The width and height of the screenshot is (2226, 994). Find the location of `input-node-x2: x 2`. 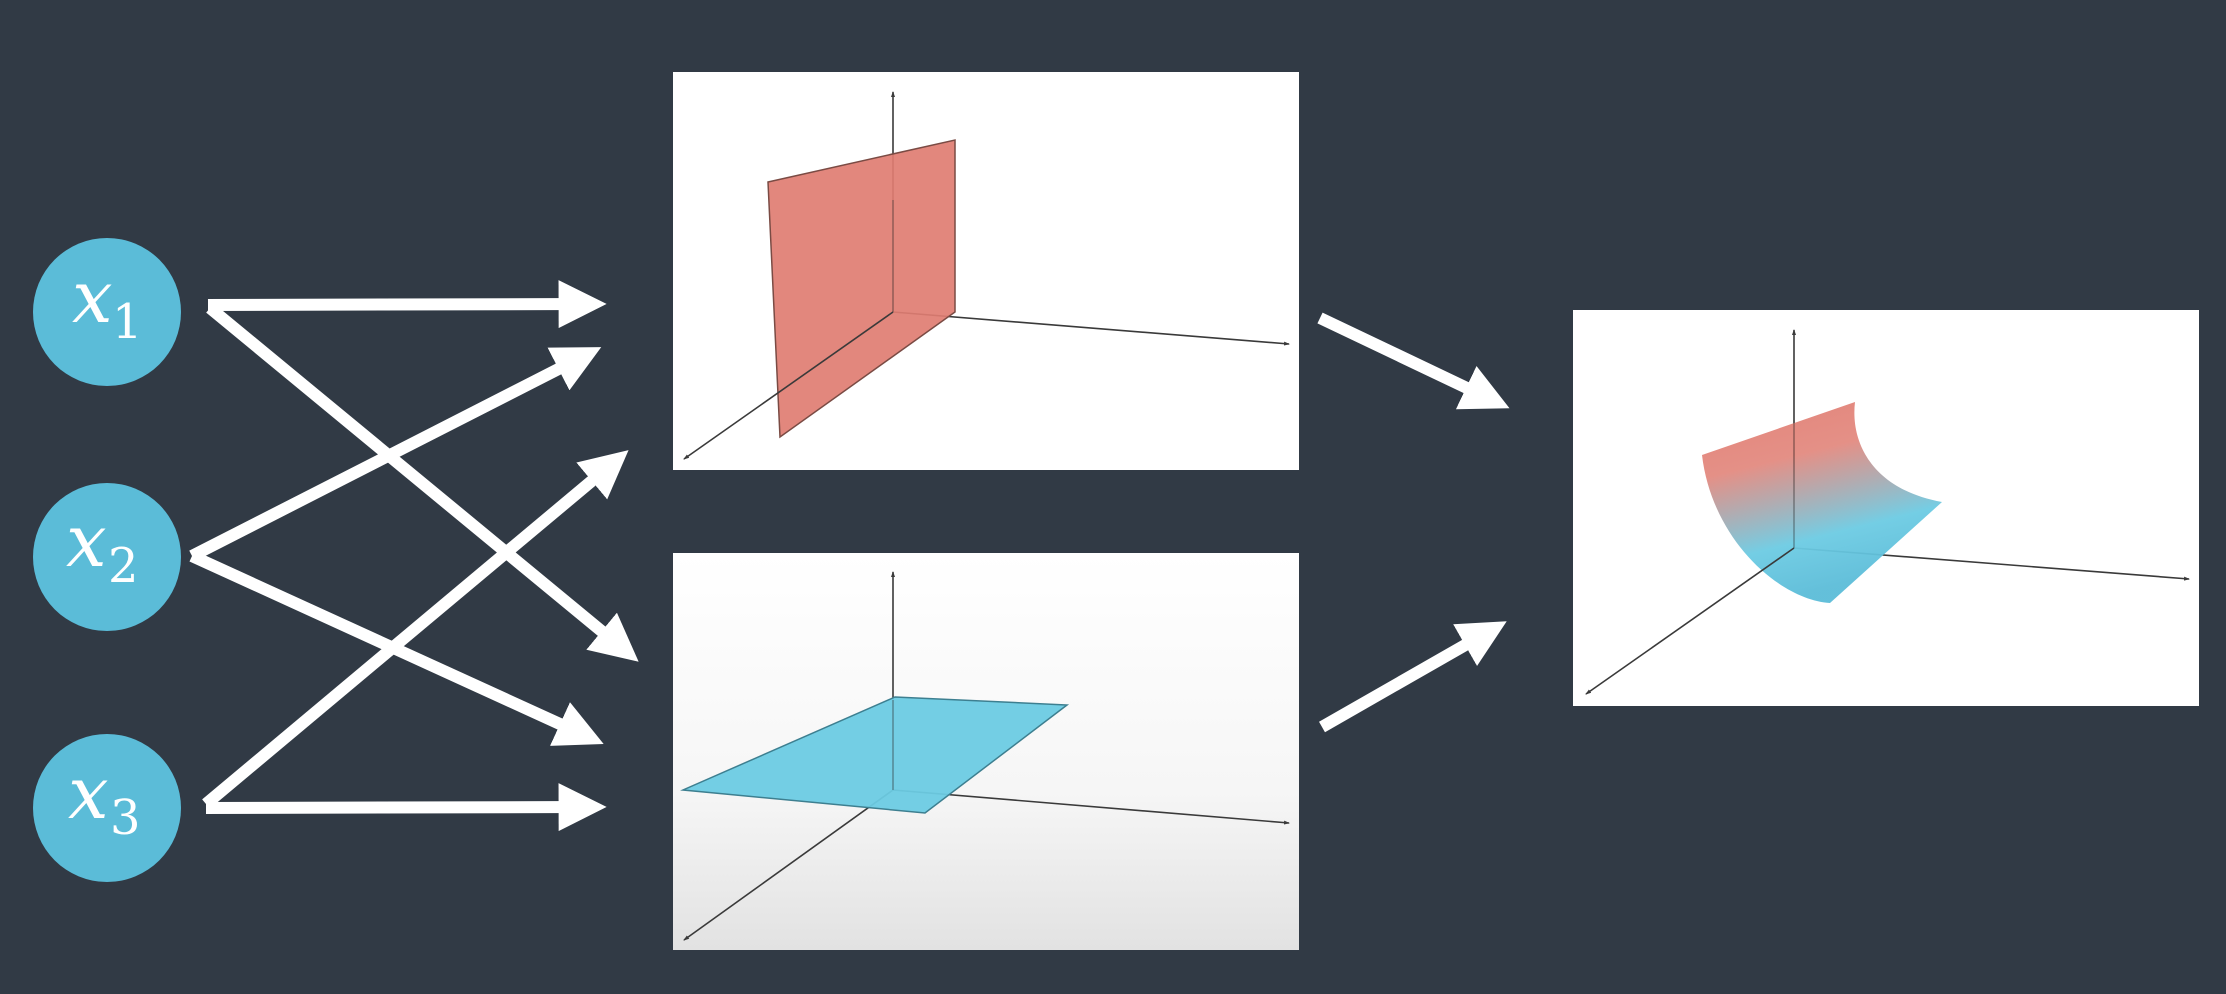

input-node-x2: x 2 is located at coordinates (107, 557).